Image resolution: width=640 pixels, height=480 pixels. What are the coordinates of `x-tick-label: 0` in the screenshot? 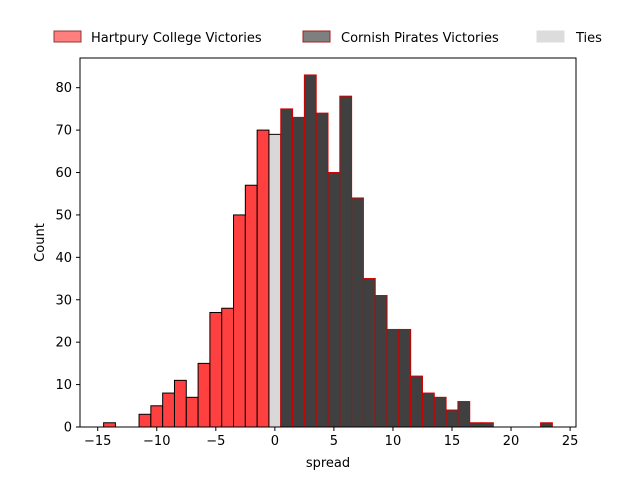 It's located at (275, 441).